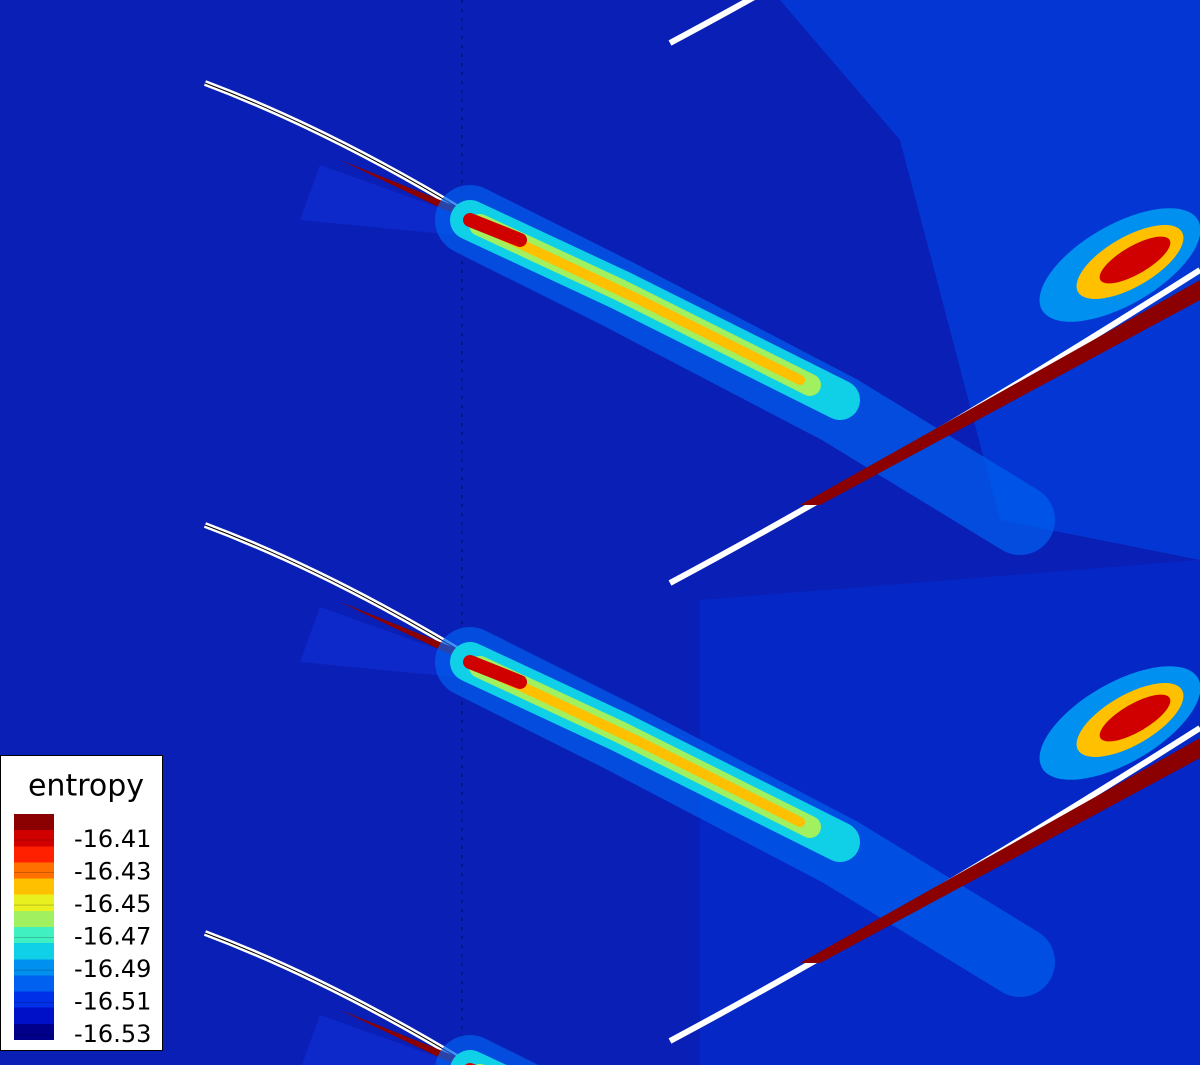  What do you see at coordinates (34, 927) in the screenshot?
I see `colorbar` at bounding box center [34, 927].